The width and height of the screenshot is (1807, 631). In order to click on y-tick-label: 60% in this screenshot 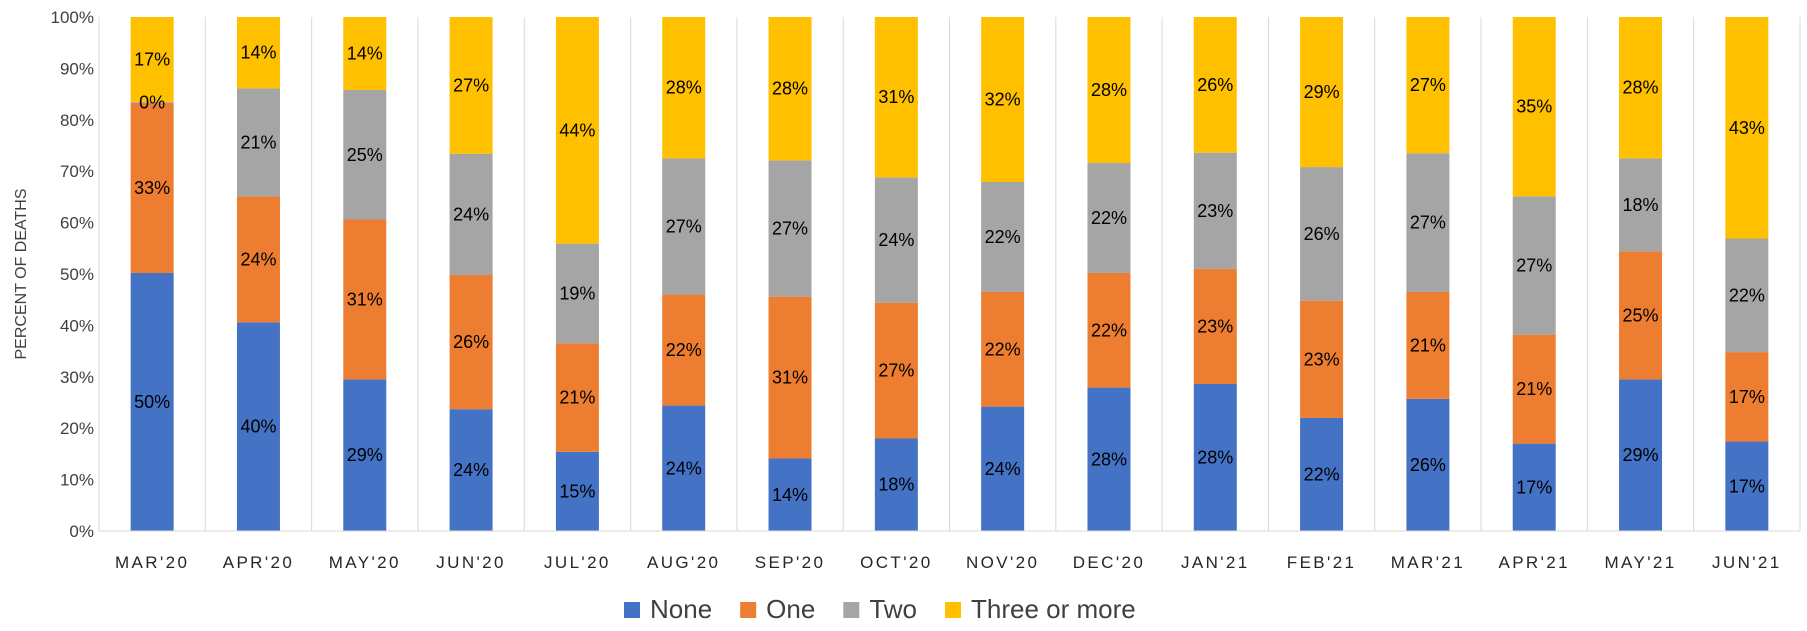, I will do `click(77, 223)`.